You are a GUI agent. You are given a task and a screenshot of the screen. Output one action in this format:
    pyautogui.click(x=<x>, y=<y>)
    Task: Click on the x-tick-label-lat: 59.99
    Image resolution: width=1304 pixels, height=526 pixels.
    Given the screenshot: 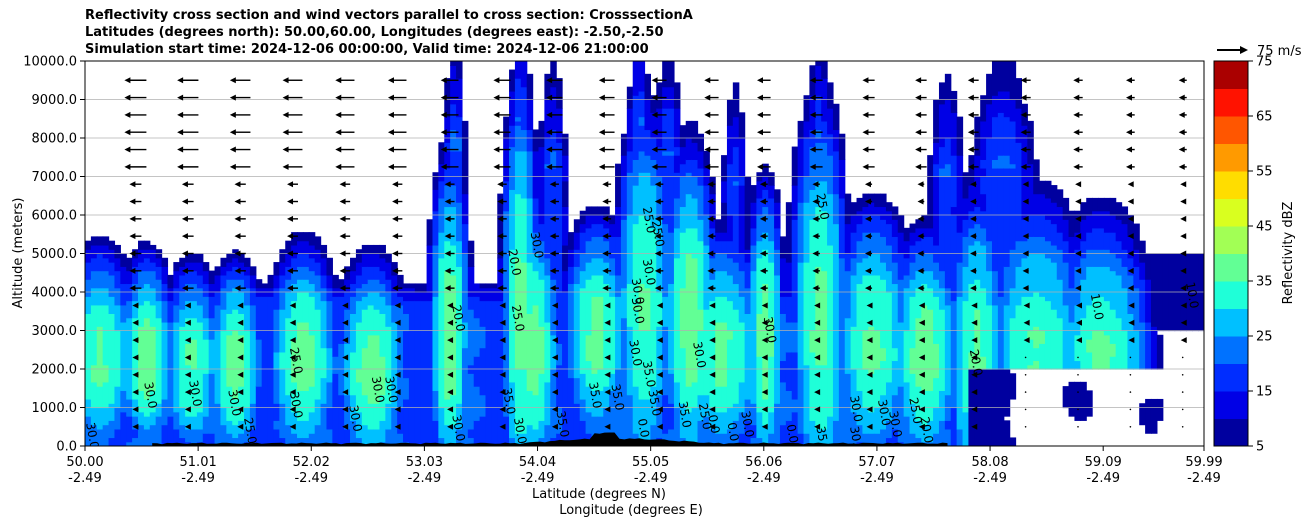 What is the action you would take?
    pyautogui.click(x=1203, y=462)
    